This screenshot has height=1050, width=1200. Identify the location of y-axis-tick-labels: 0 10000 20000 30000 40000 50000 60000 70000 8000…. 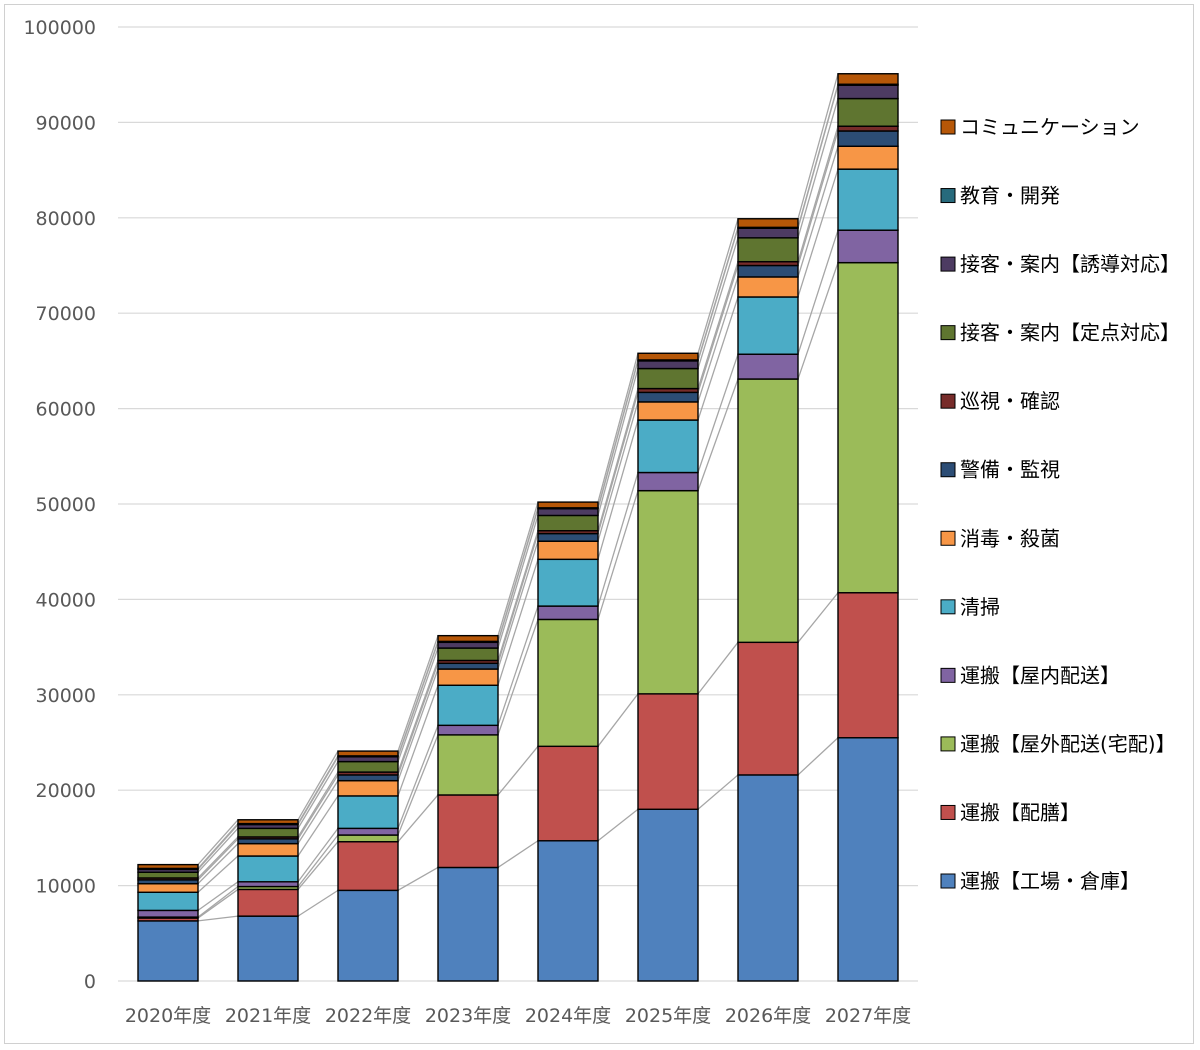
(59, 505).